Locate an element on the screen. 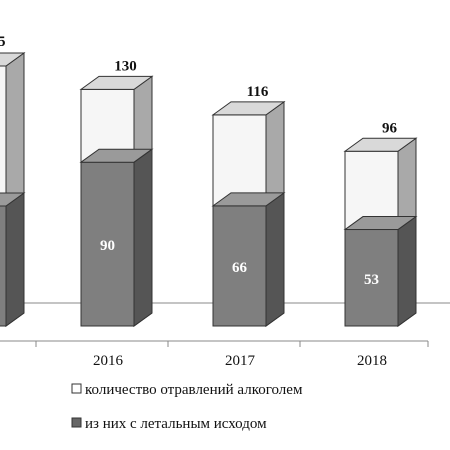 This screenshot has width=450, height=450. bar-2016-fatal-label: 90 is located at coordinates (107, 246).